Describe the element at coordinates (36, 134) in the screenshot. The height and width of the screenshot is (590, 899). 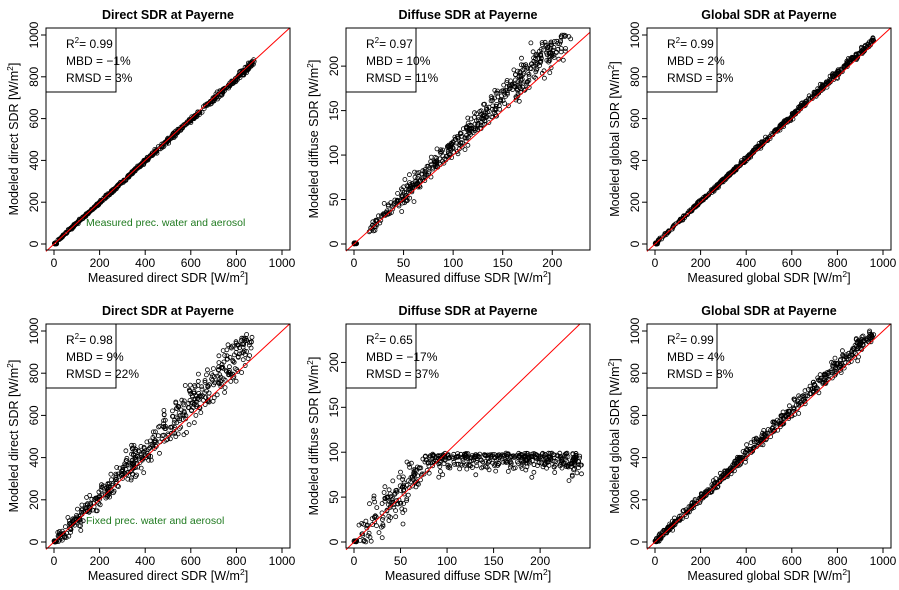
I see `y-axis: 0 200 400 600 800 1000` at that location.